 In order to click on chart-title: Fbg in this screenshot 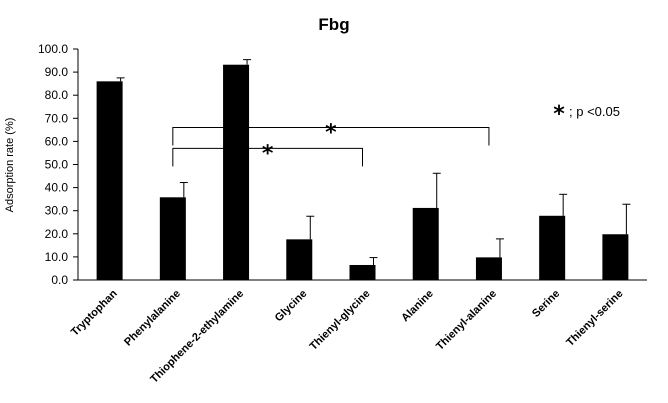, I will do `click(333, 24)`.